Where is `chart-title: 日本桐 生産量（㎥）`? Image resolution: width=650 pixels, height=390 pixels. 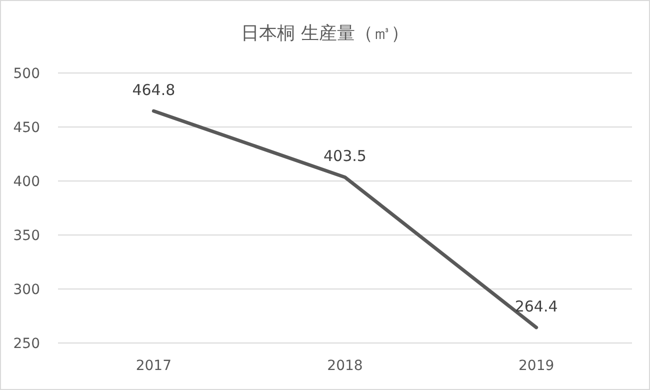
chart-title: 日本桐 生産量（㎥） is located at coordinates (325, 33).